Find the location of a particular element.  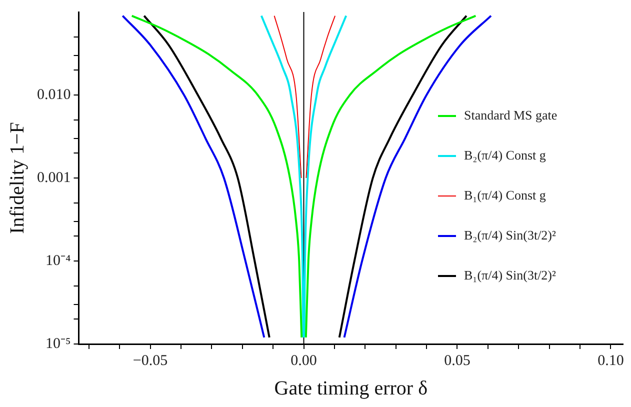

y-tick-label: 0.001 is located at coordinates (54, 178).